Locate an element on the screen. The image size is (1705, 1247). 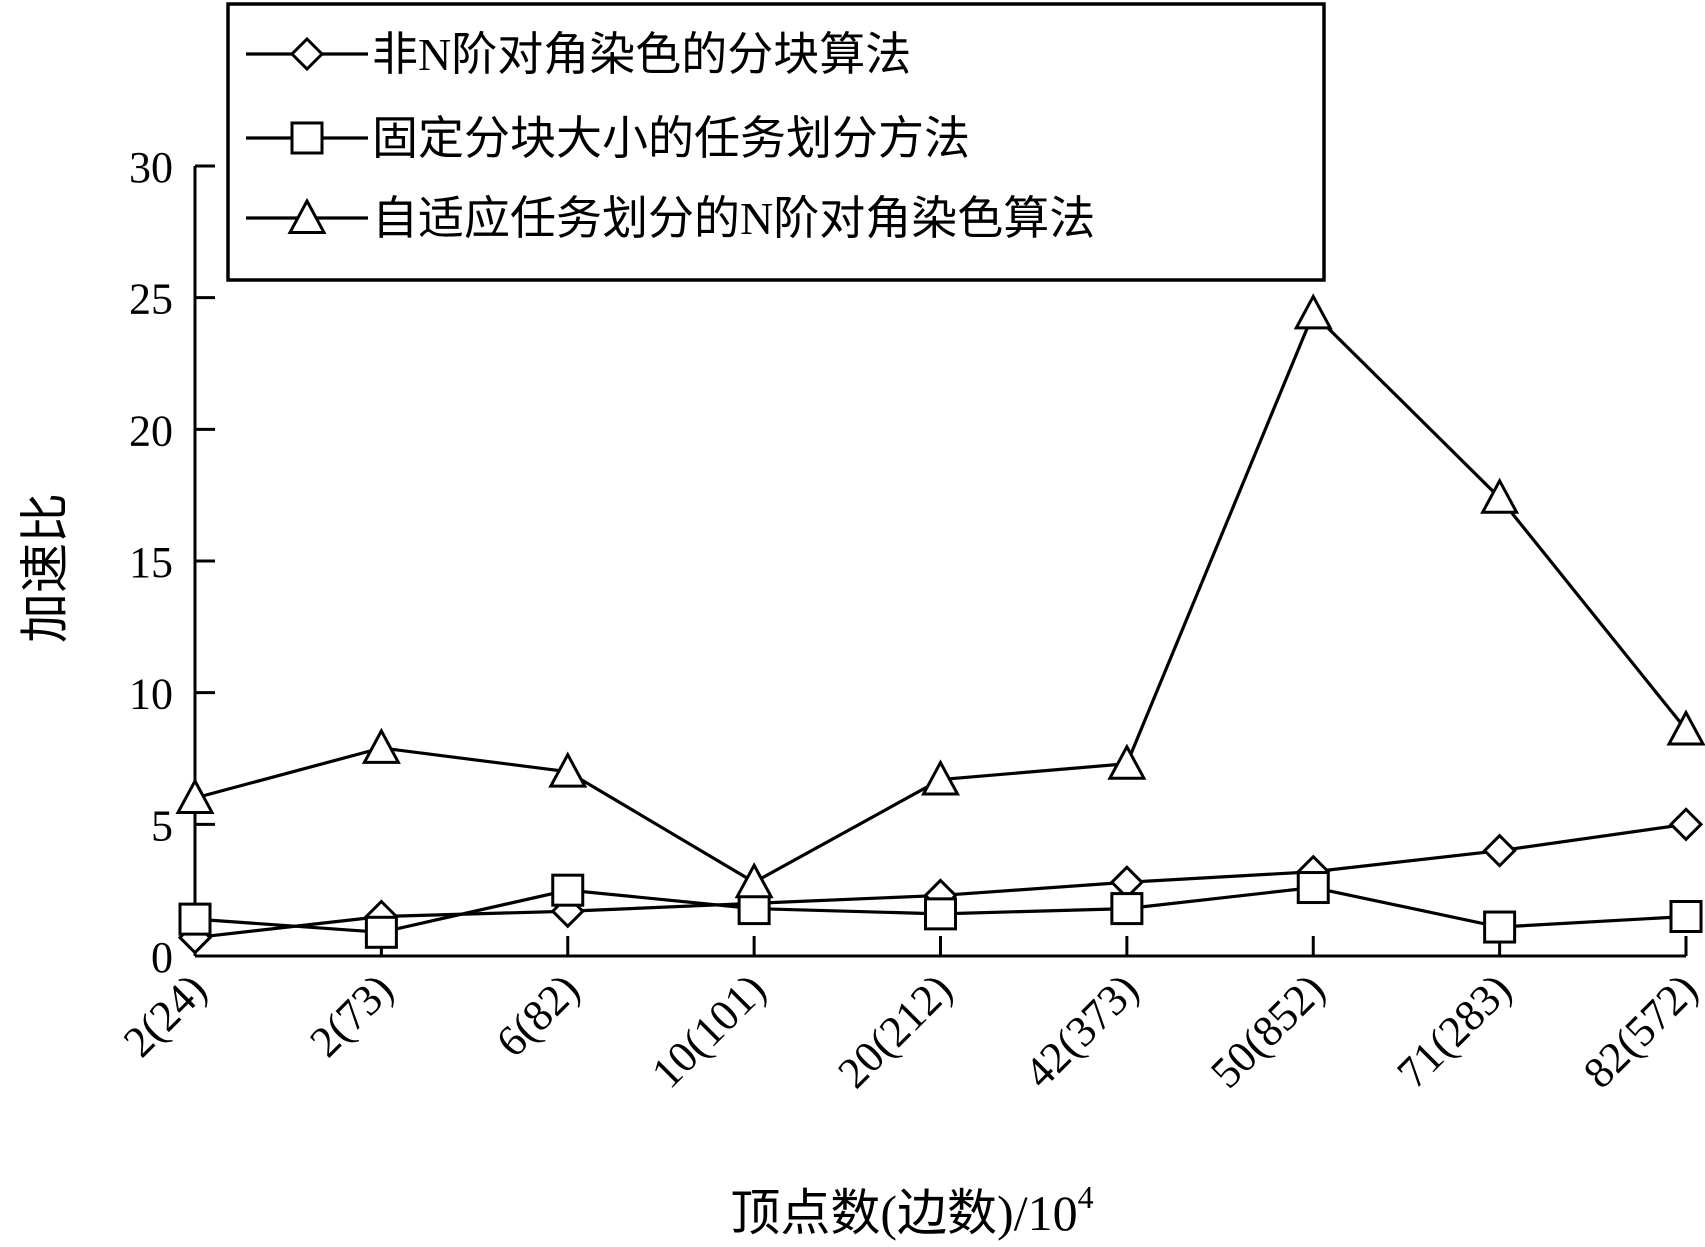
y-tick-label: 10 is located at coordinates (151, 694).